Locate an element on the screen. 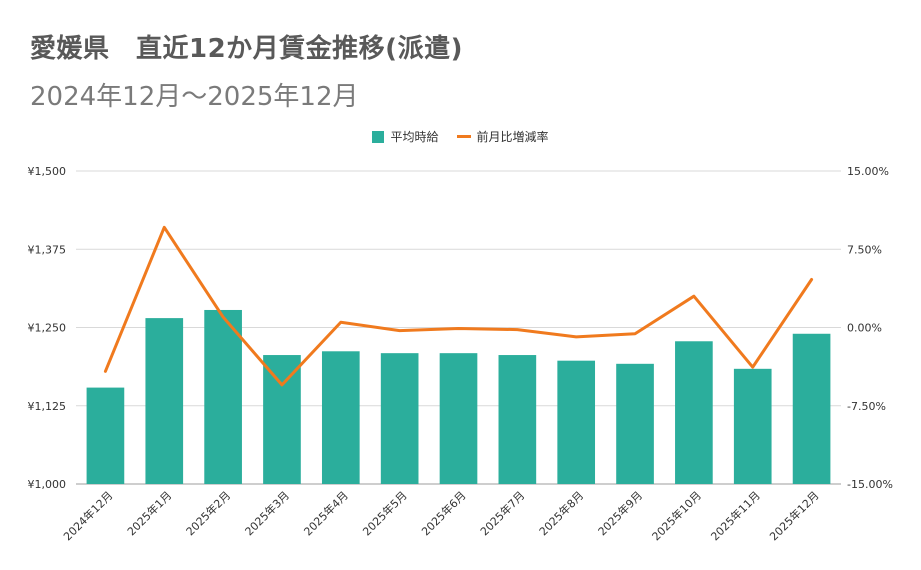 The width and height of the screenshot is (921, 570). x-tick-label: 2025年8月 is located at coordinates (561, 513).